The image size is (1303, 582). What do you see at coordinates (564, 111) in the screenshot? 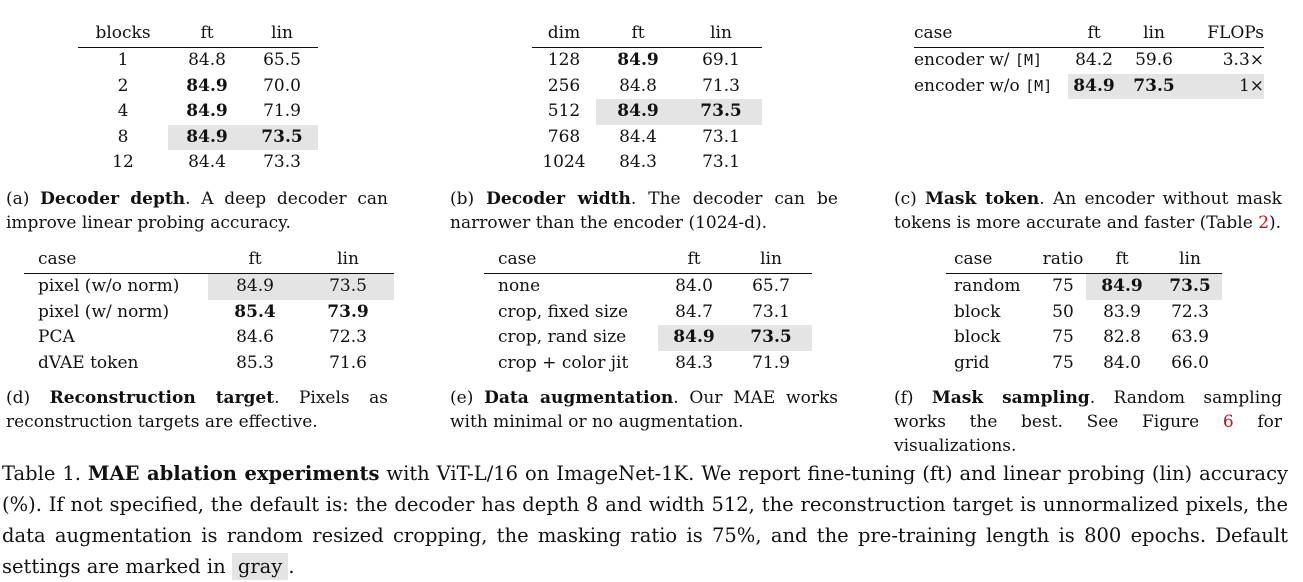
I see `cell: 512` at bounding box center [564, 111].